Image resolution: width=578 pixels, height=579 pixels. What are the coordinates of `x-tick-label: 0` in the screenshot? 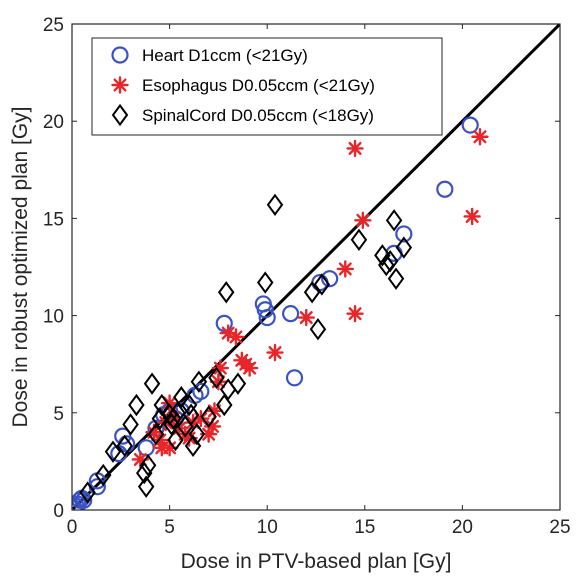 It's located at (72, 527).